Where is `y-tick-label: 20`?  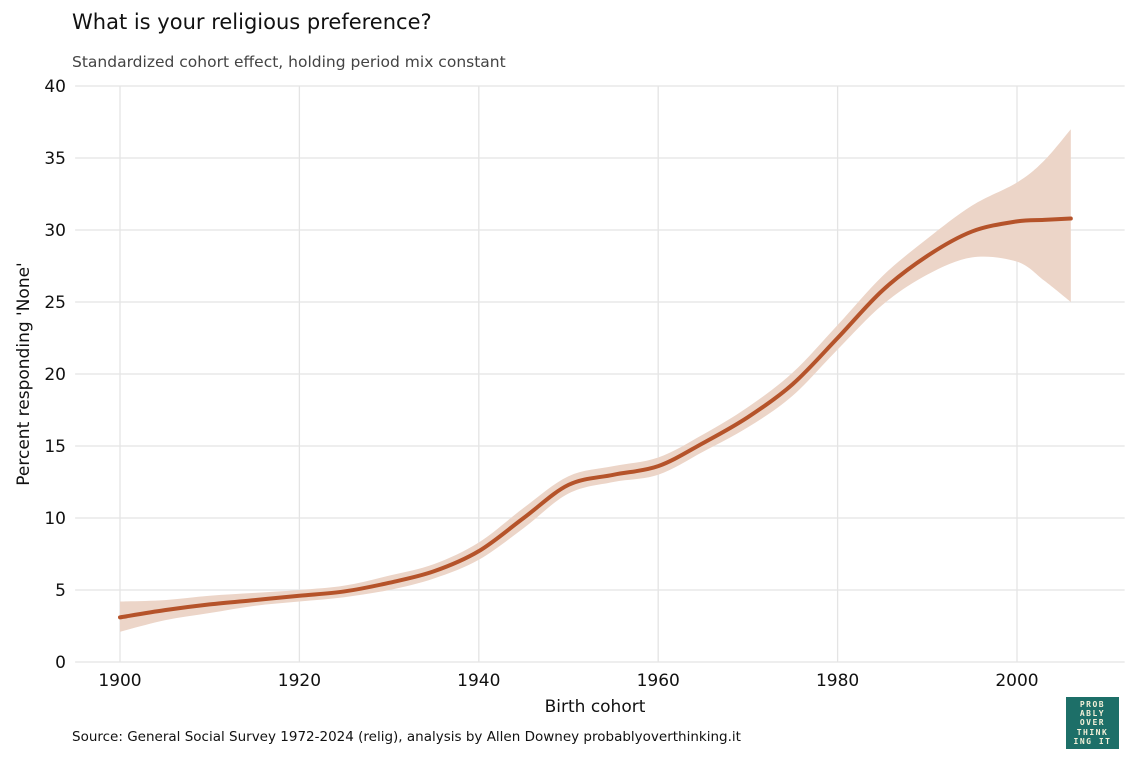
y-tick-label: 20 is located at coordinates (55, 375).